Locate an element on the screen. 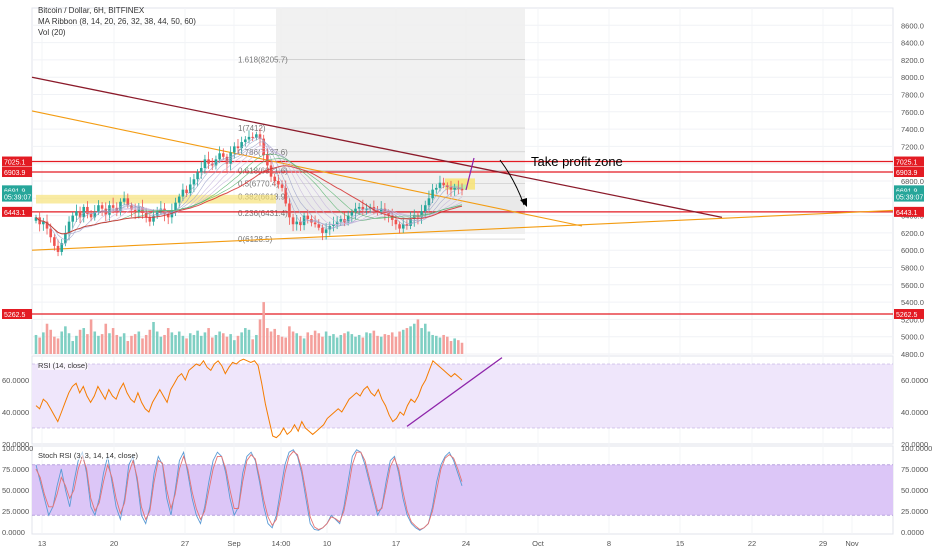 This screenshot has width=932, height=550. price-tag-label: 7025.1 is located at coordinates (907, 163).